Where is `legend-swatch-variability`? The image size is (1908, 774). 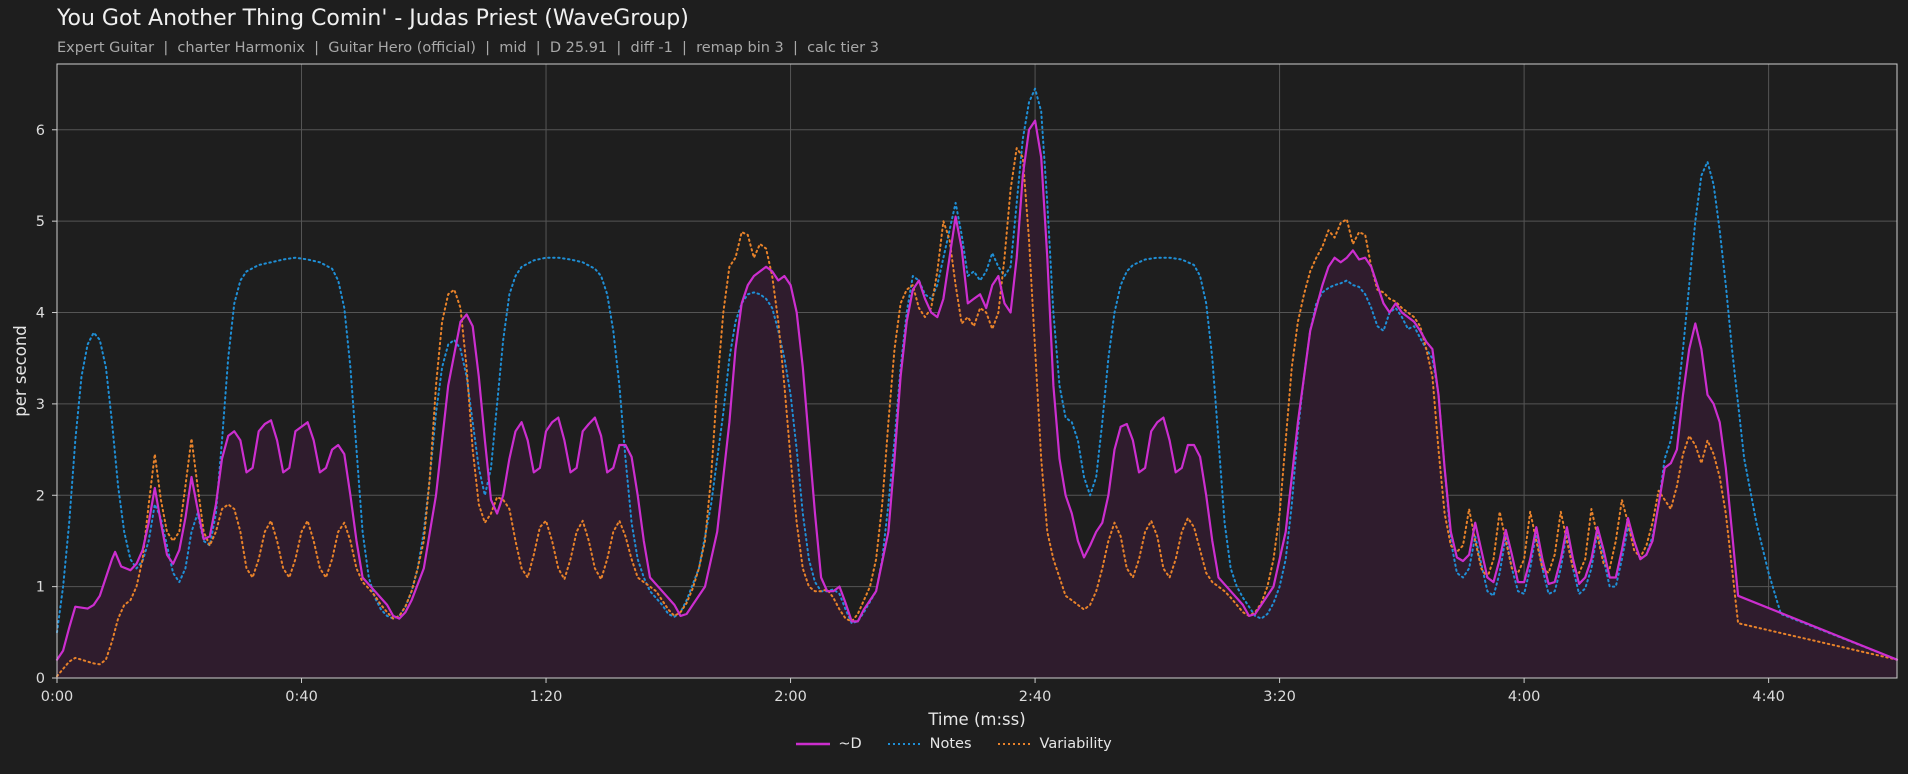
legend-swatch-variability is located at coordinates (1014, 744).